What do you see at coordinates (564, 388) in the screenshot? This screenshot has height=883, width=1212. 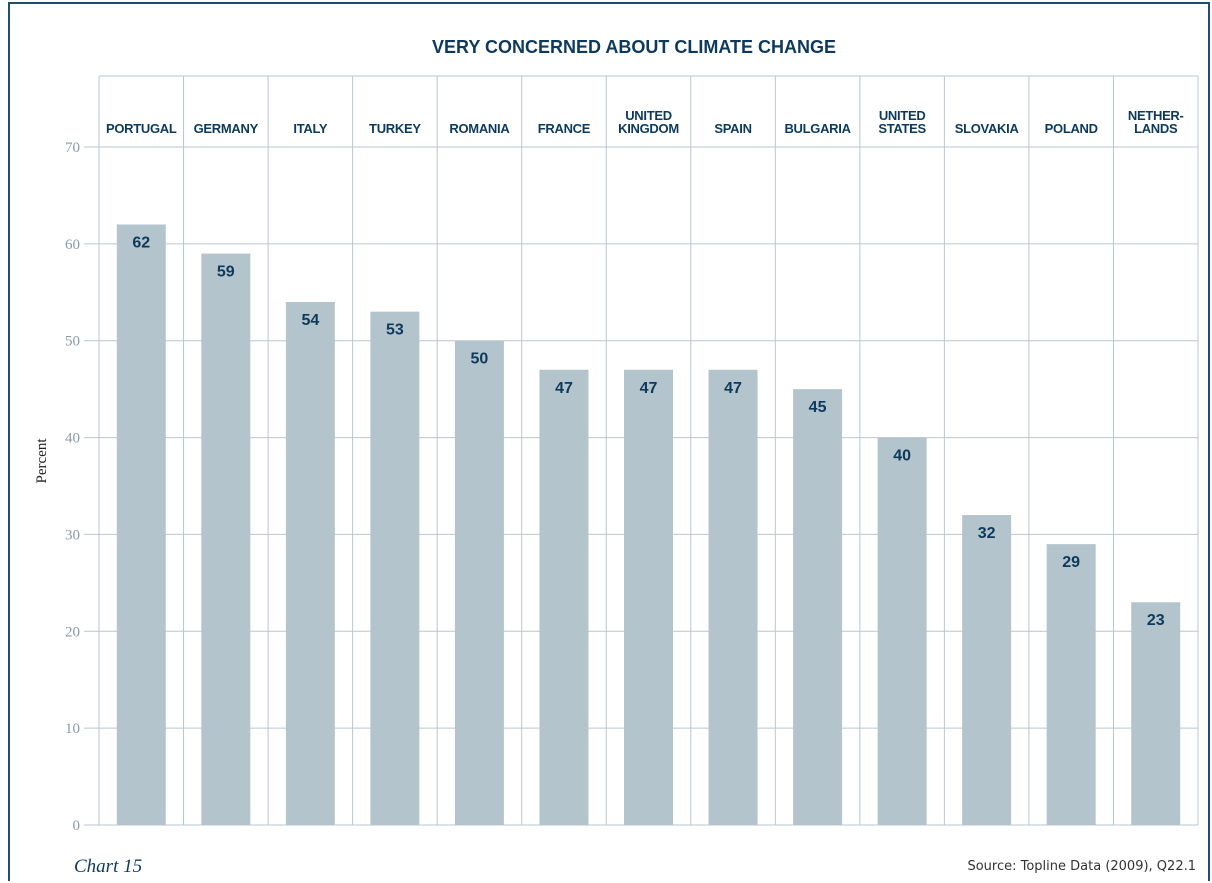 I see `data-label-5: 47` at bounding box center [564, 388].